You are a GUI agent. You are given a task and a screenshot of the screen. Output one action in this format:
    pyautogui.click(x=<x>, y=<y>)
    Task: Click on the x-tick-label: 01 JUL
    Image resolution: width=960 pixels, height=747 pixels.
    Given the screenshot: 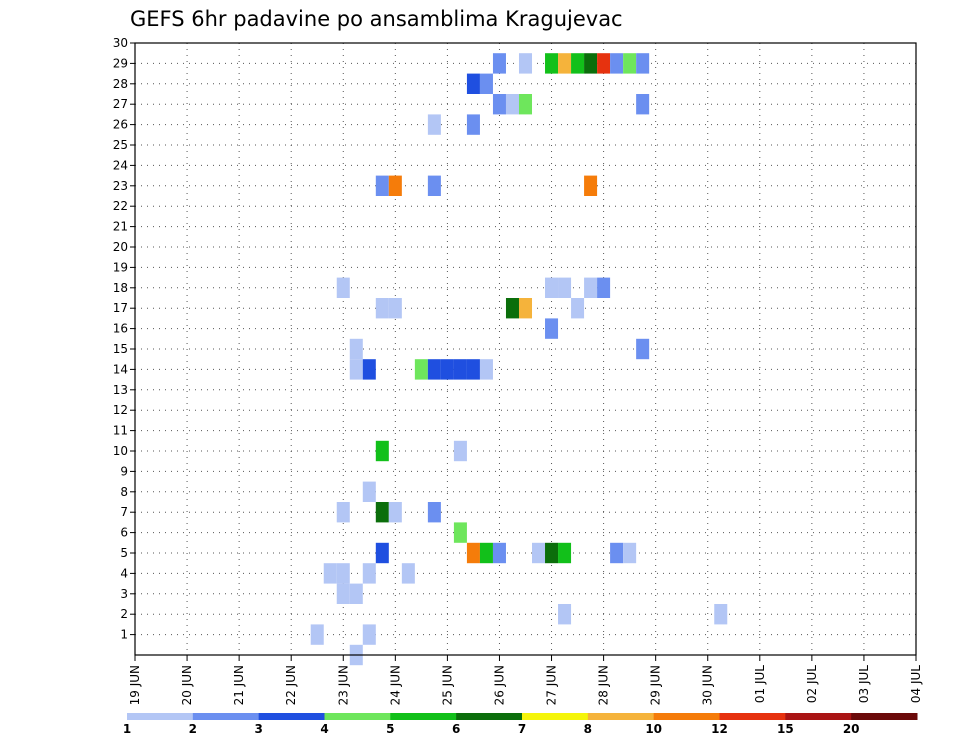 What is the action you would take?
    pyautogui.click(x=760, y=684)
    